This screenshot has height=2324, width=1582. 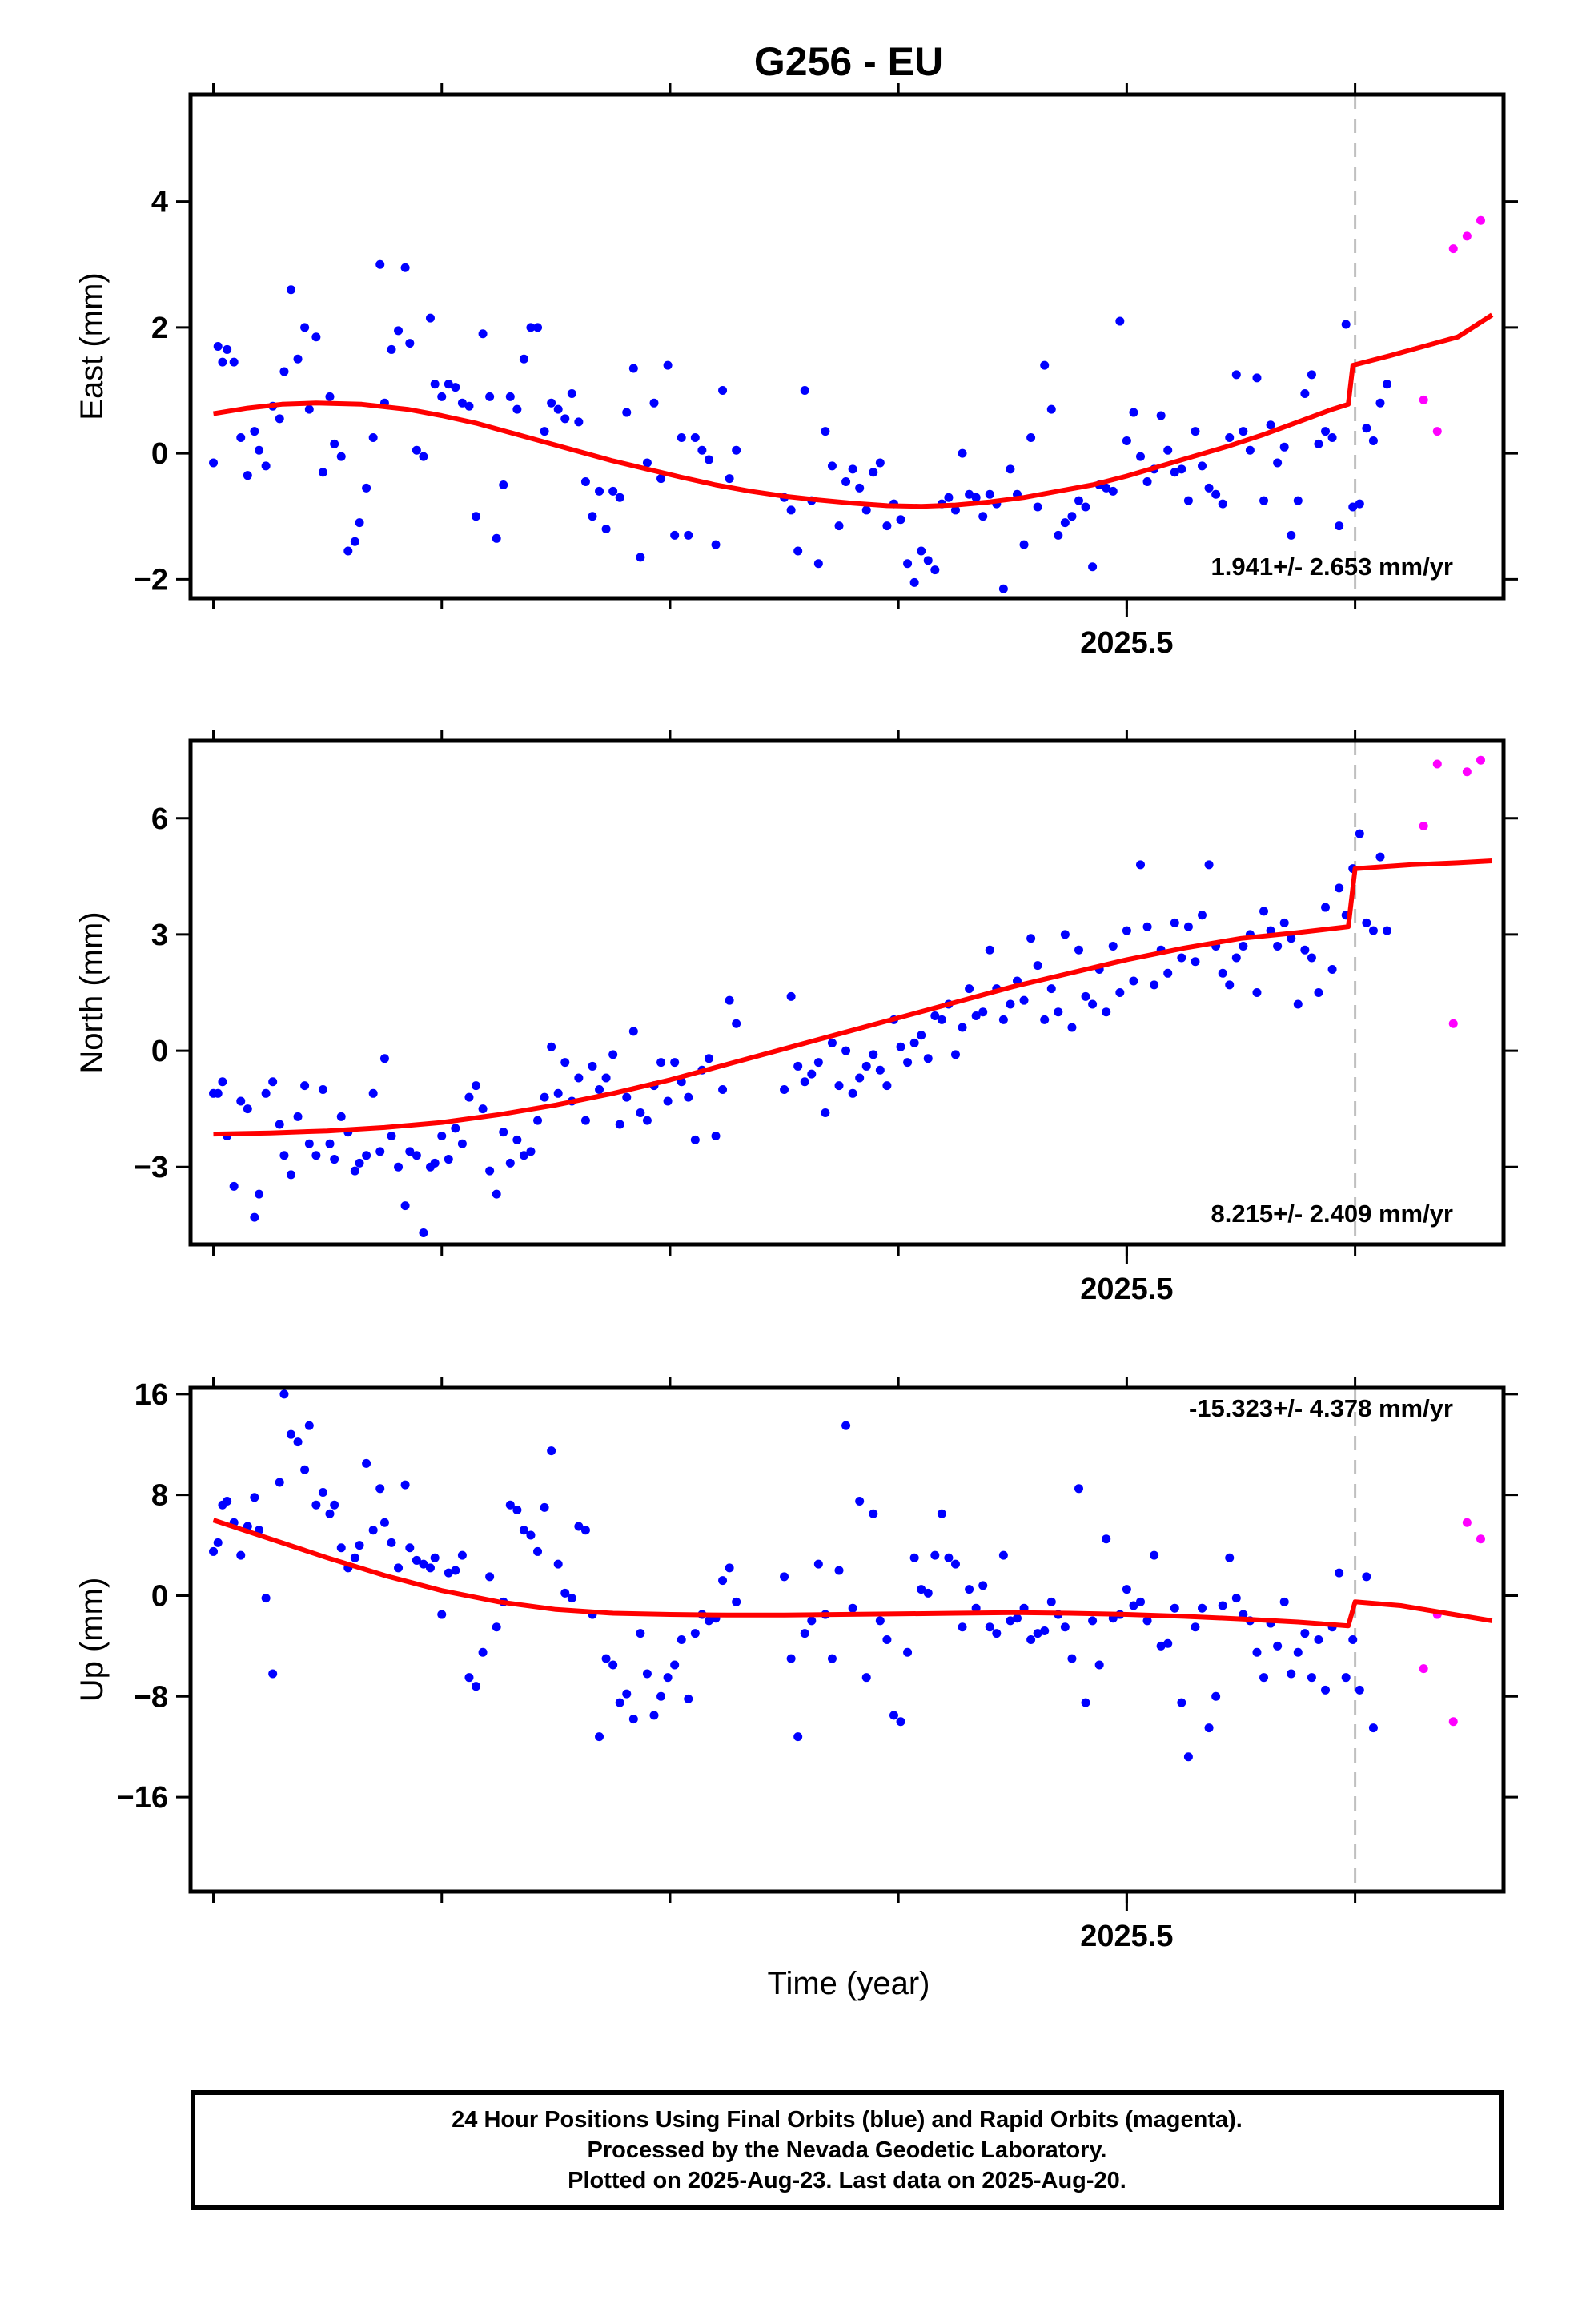 What do you see at coordinates (1126, 643) in the screenshot?
I see `x-tick-label: 2025.5` at bounding box center [1126, 643].